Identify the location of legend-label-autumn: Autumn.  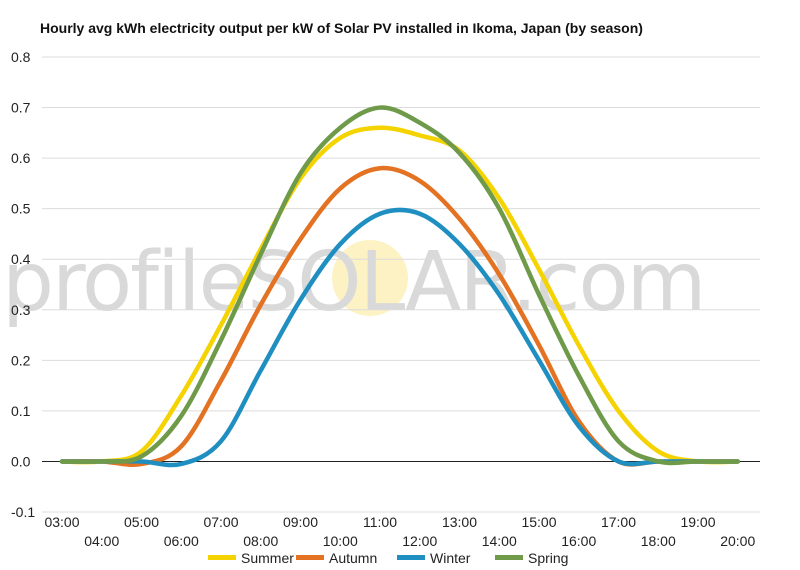
(353, 558).